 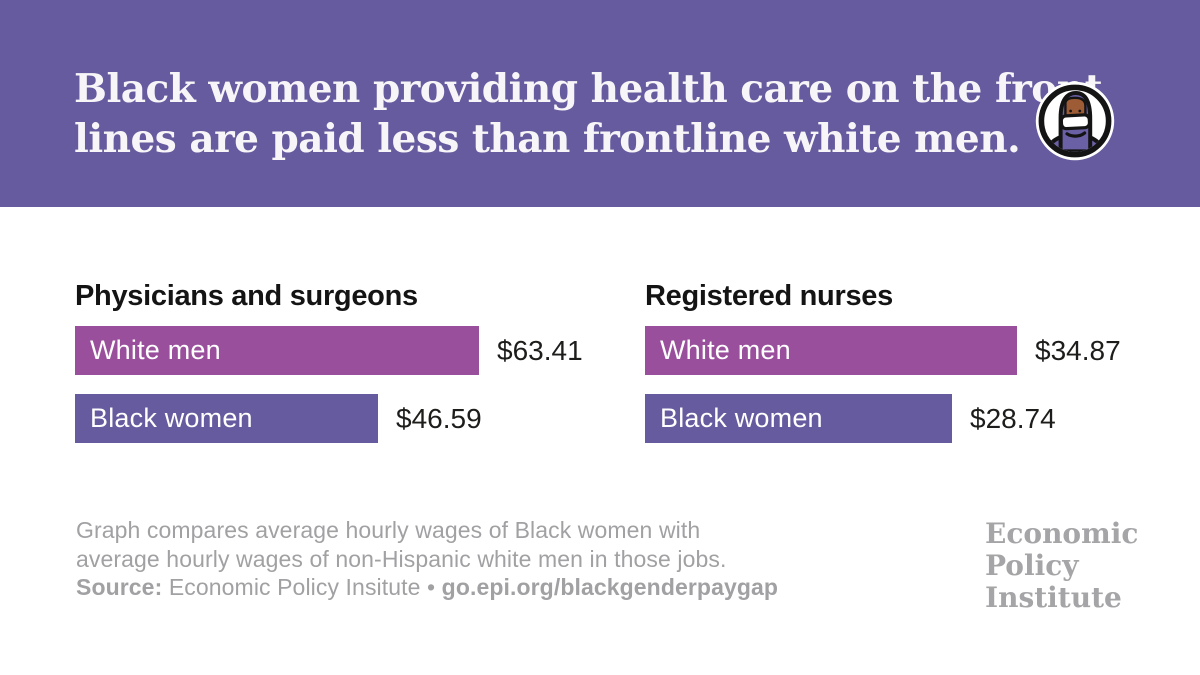 I want to click on bar-row-white-men: White men $34.87, so click(x=883, y=350).